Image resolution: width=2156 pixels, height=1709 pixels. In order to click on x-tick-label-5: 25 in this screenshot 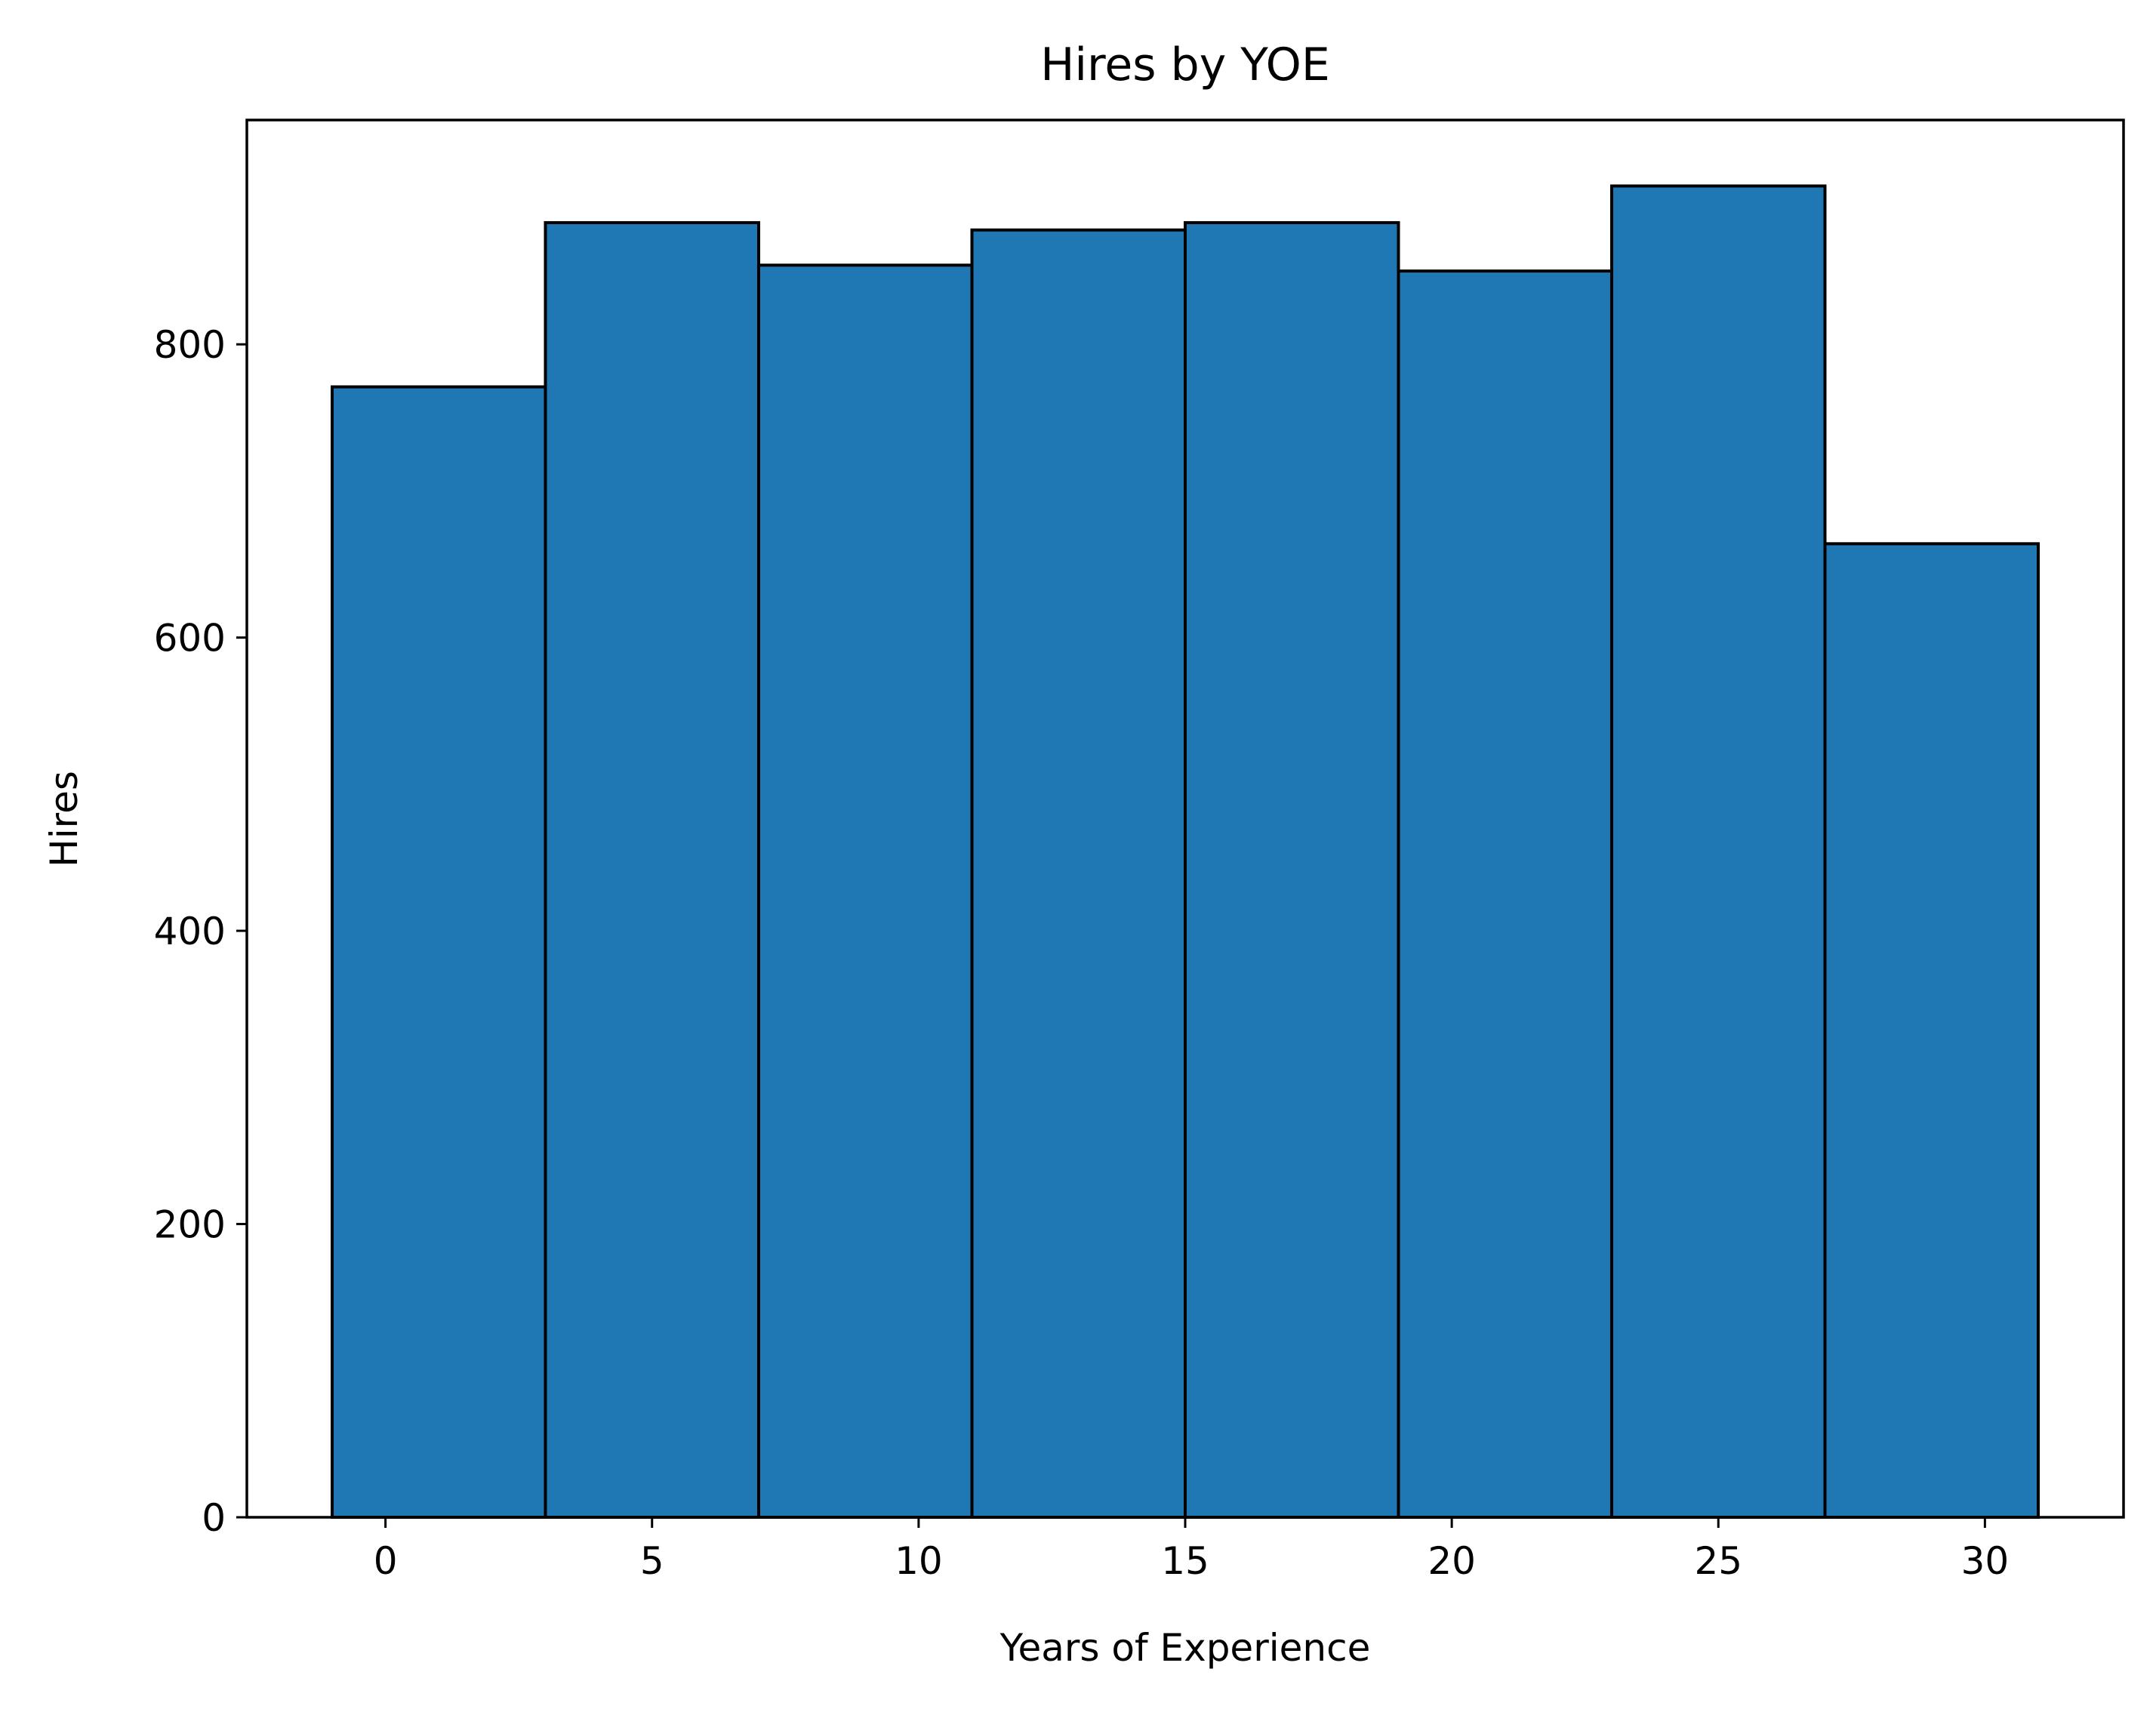, I will do `click(1718, 1561)`.